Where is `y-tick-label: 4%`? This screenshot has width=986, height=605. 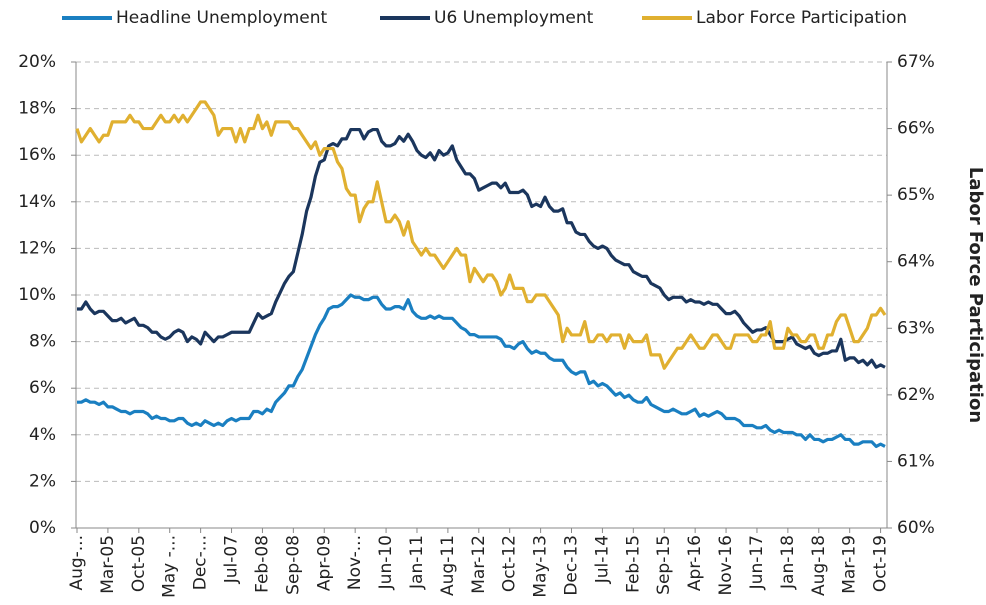 y-tick-label: 4% is located at coordinates (42, 435).